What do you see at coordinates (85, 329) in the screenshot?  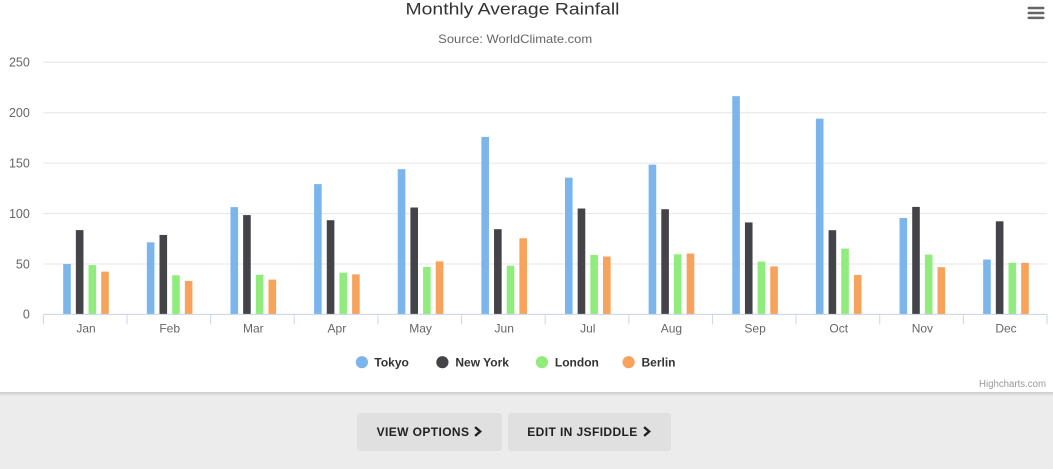 I see `svg-text: Jan` at bounding box center [85, 329].